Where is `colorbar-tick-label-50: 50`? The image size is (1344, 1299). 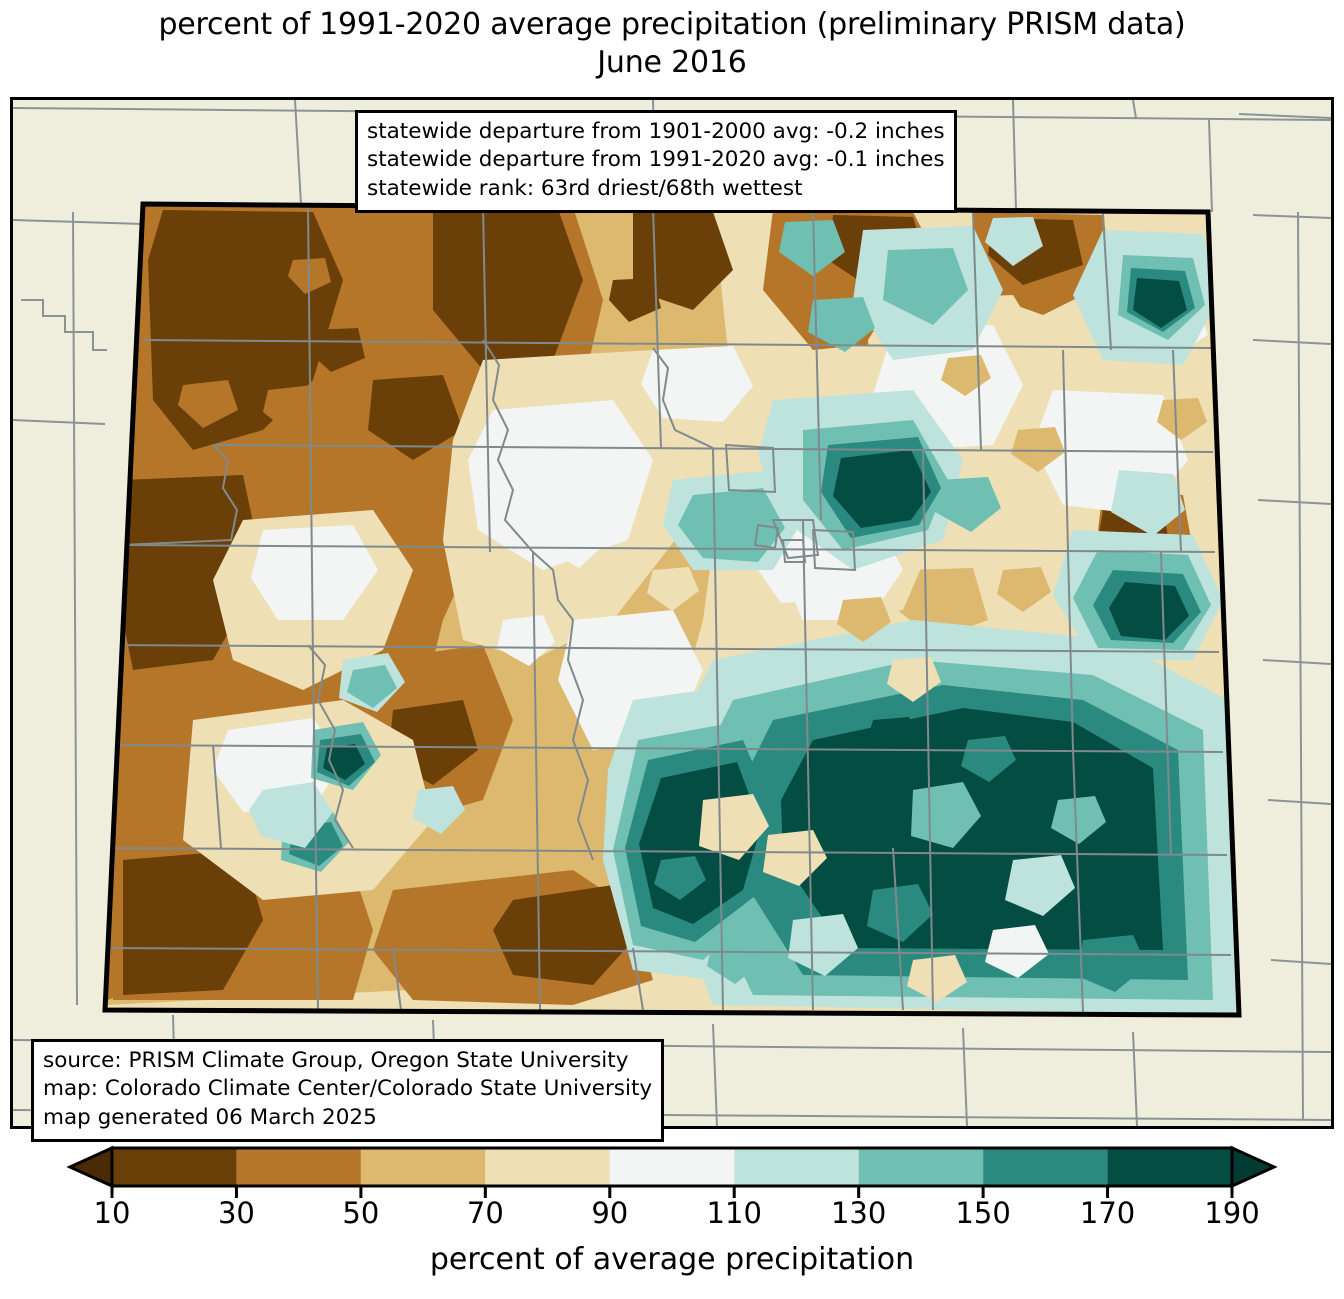
colorbar-tick-label-50: 50 is located at coordinates (361, 1213).